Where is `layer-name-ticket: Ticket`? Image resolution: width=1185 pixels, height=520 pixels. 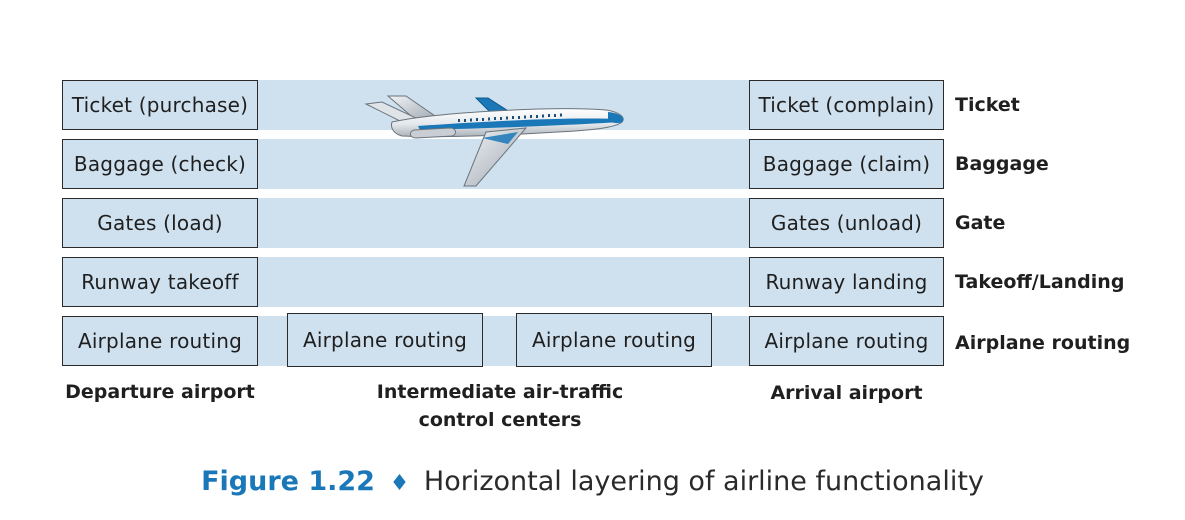 layer-name-ticket: Ticket is located at coordinates (987, 105).